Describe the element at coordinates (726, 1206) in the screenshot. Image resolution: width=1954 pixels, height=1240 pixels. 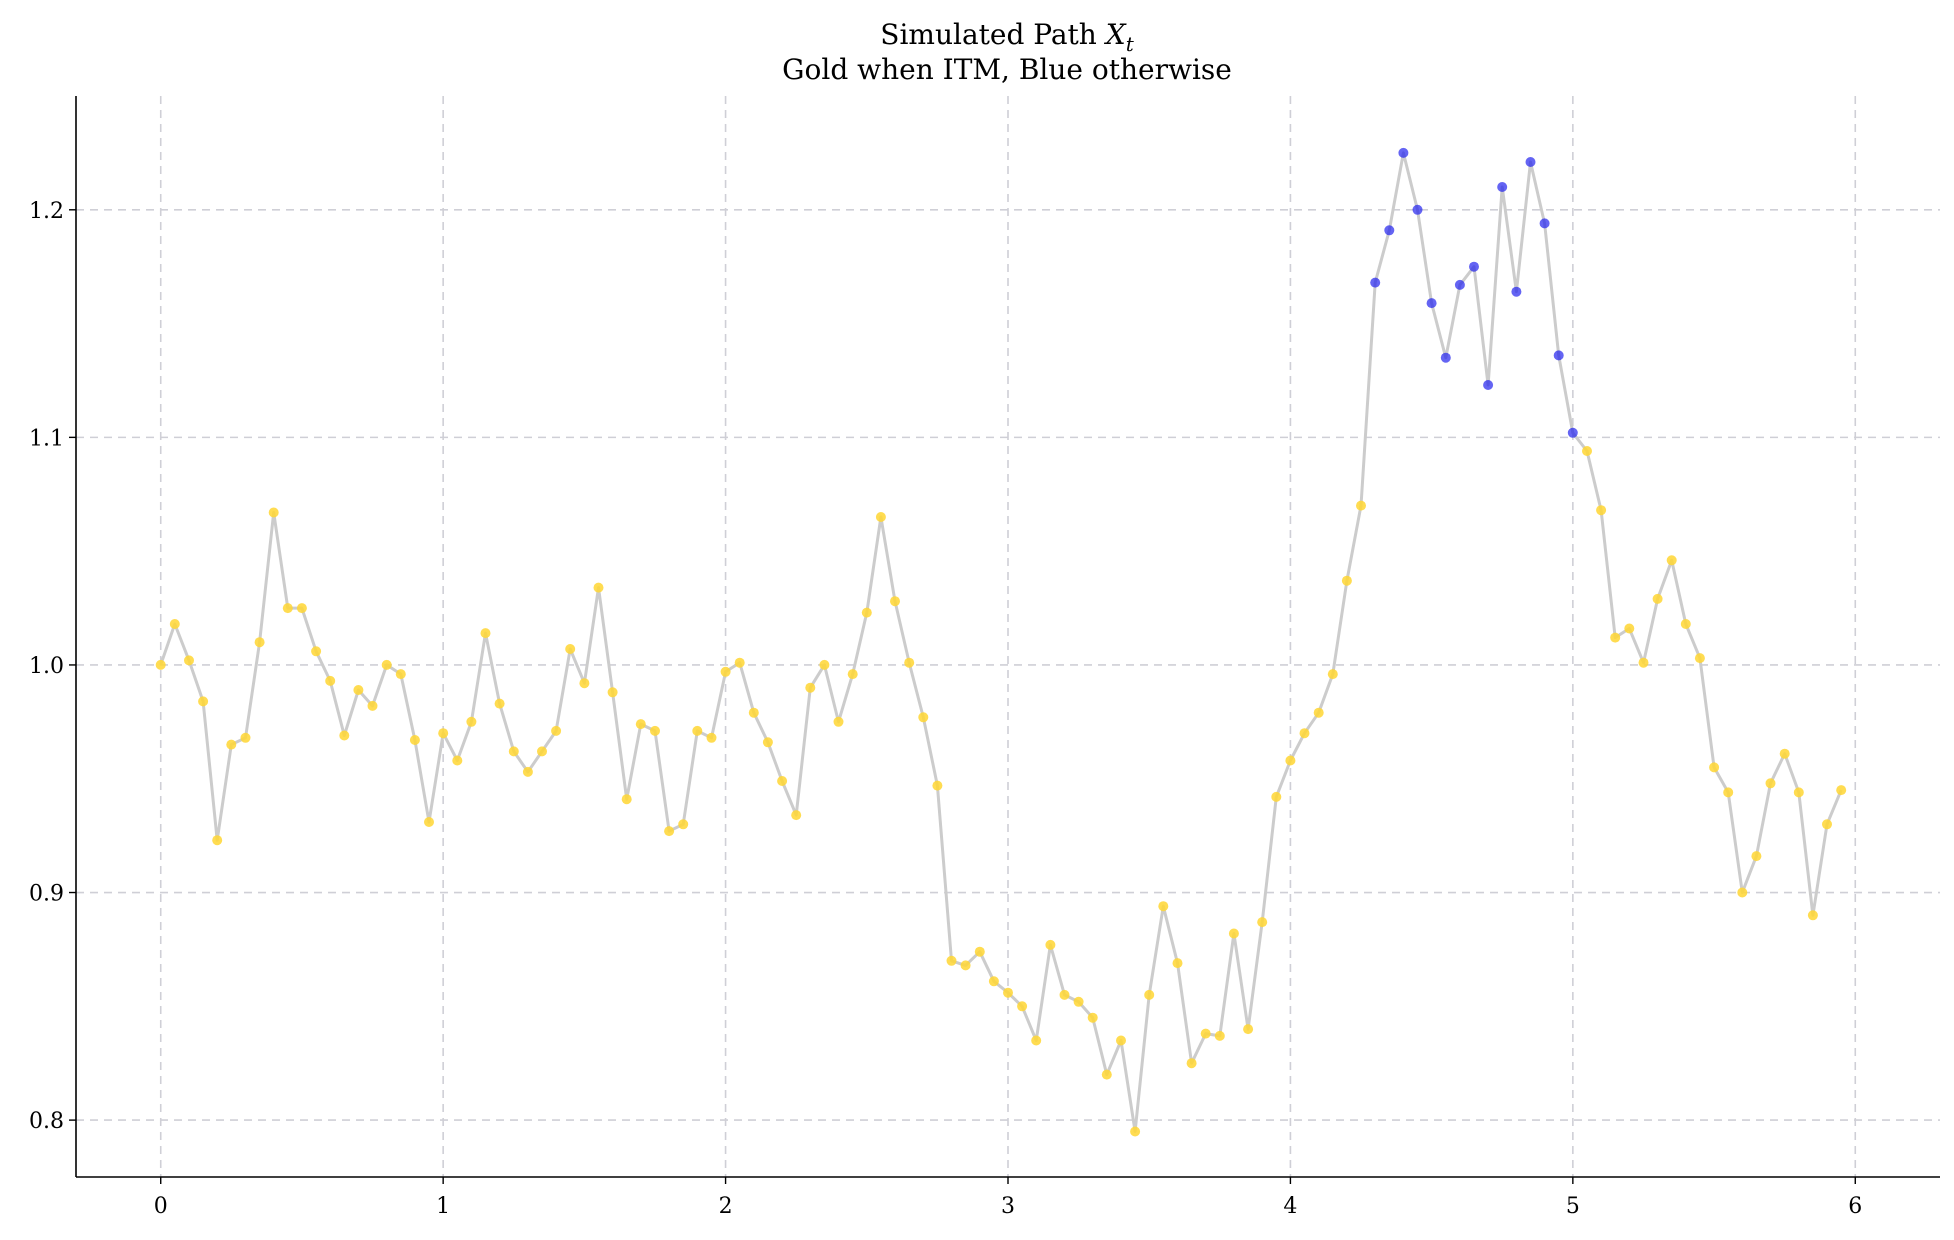
I see `x-tick-label: 2` at that location.